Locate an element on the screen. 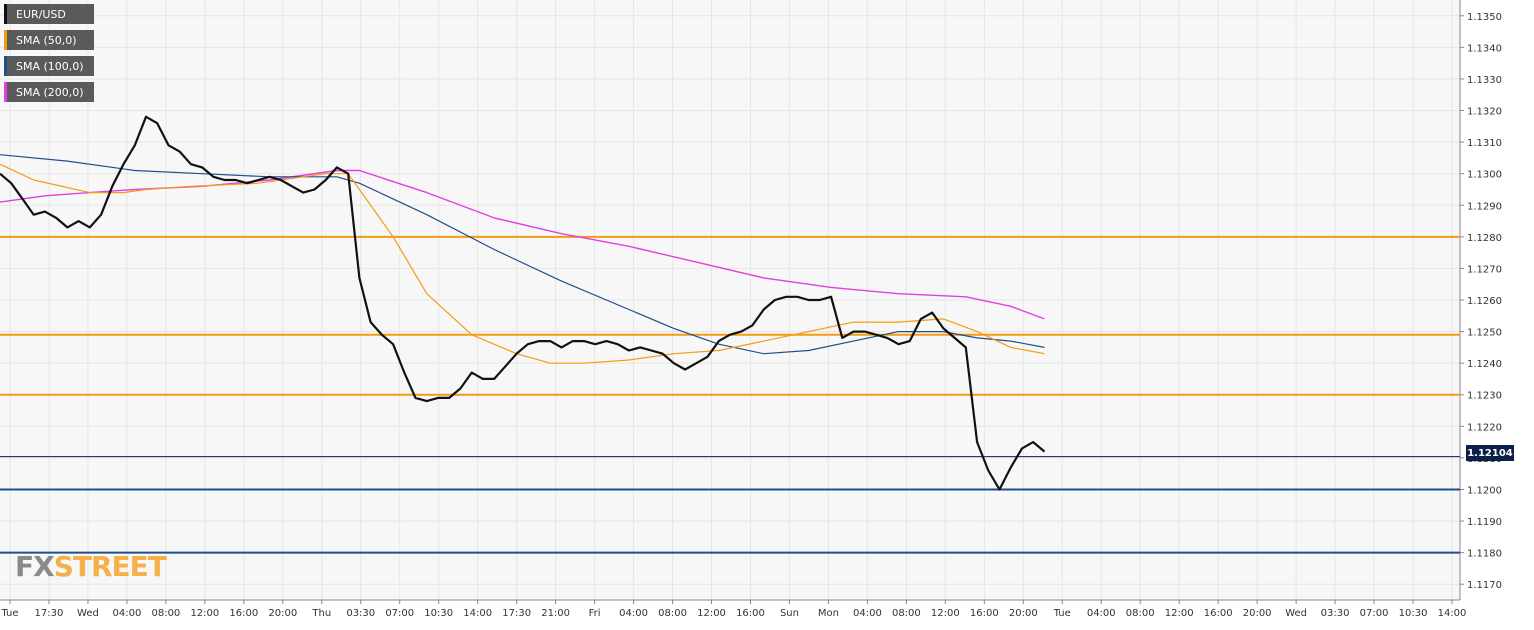 The image size is (1534, 630). watermark-street: STREET is located at coordinates (110, 566).